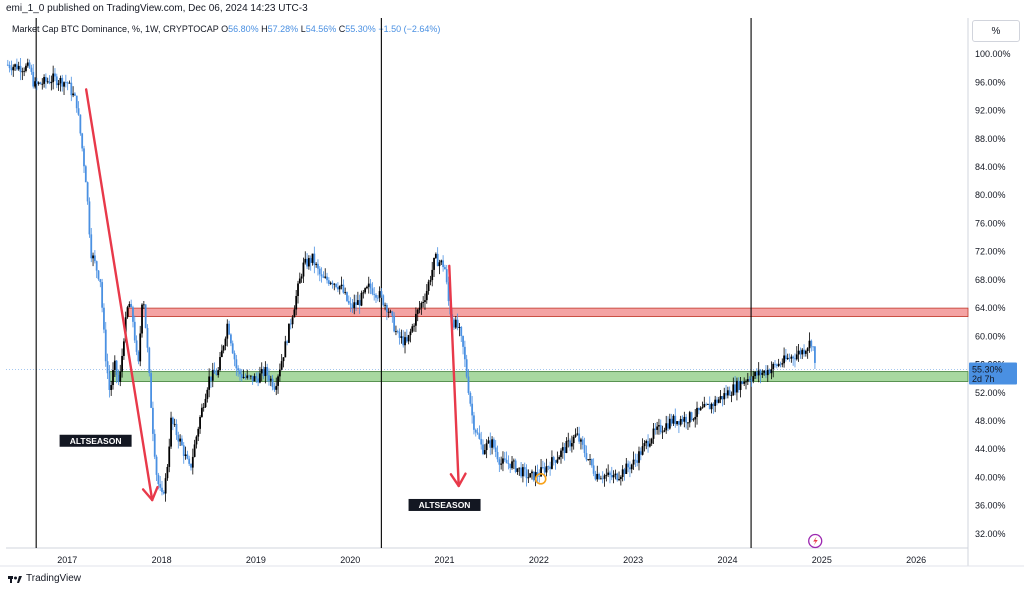 This screenshot has width=1024, height=592. Describe the element at coordinates (996, 31) in the screenshot. I see `percent-scale-button: %` at that location.